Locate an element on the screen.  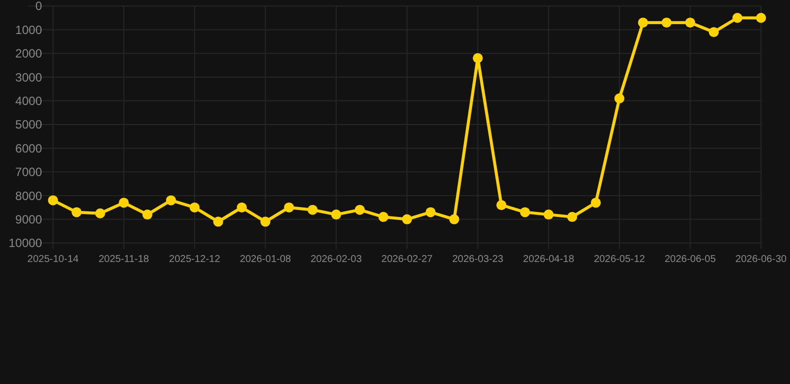
x-tick-label: 2025-10-14 is located at coordinates (53, 259).